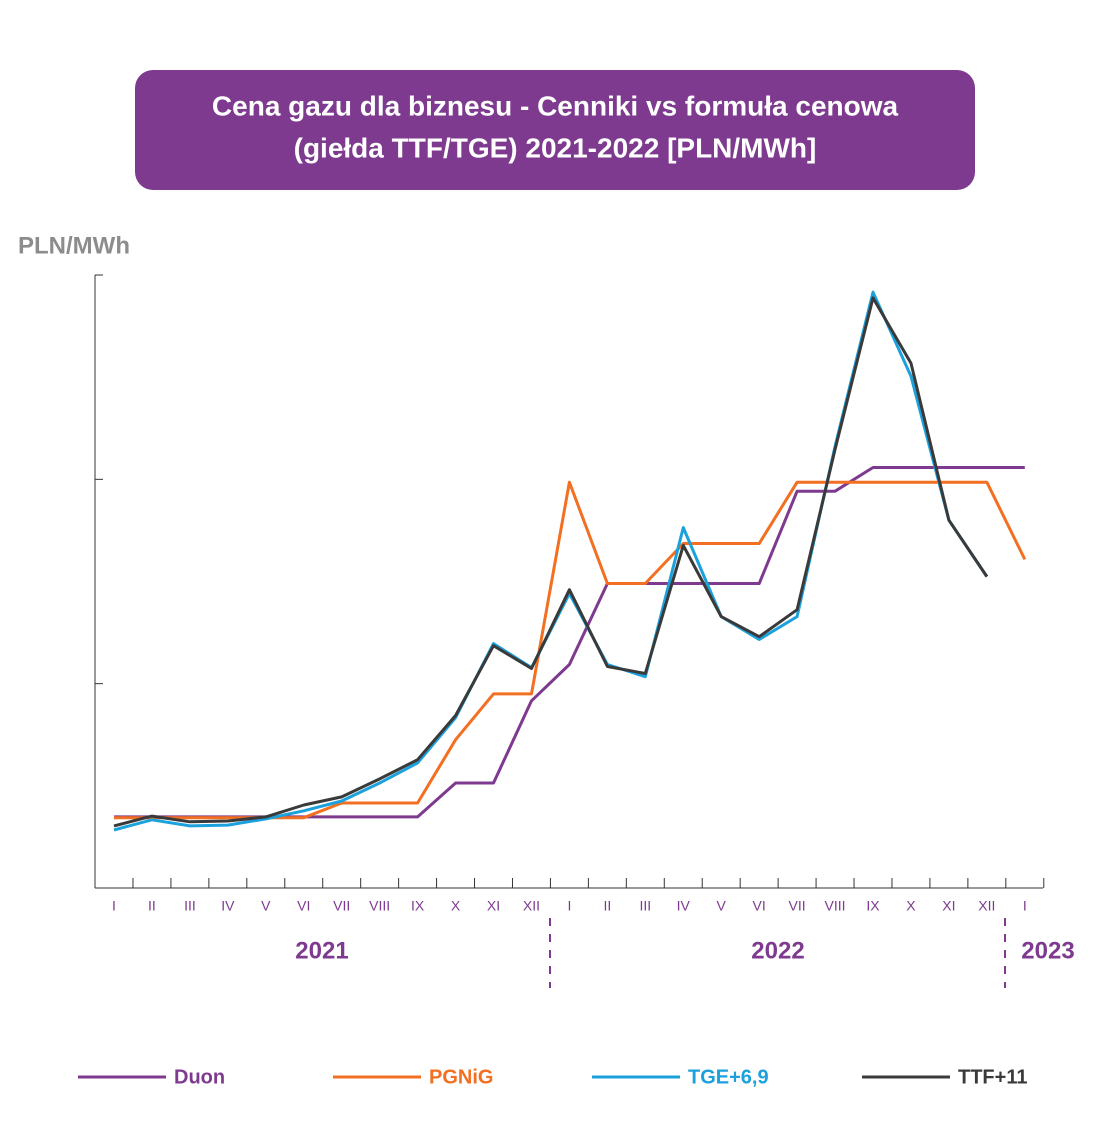  I want to click on legend-label: TGE+6,9, so click(728, 1077).